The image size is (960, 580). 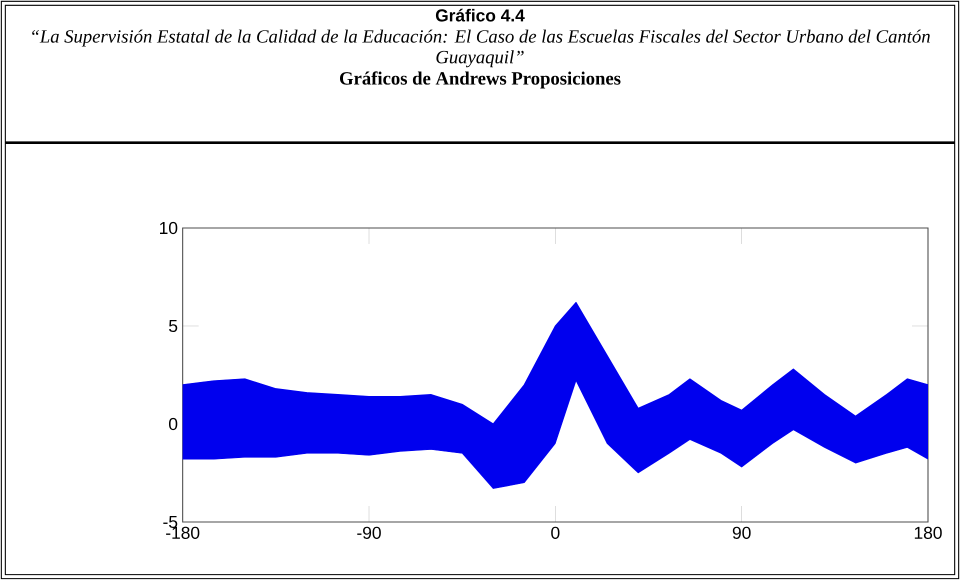 I want to click on y-tick-label: 10, so click(x=169, y=228).